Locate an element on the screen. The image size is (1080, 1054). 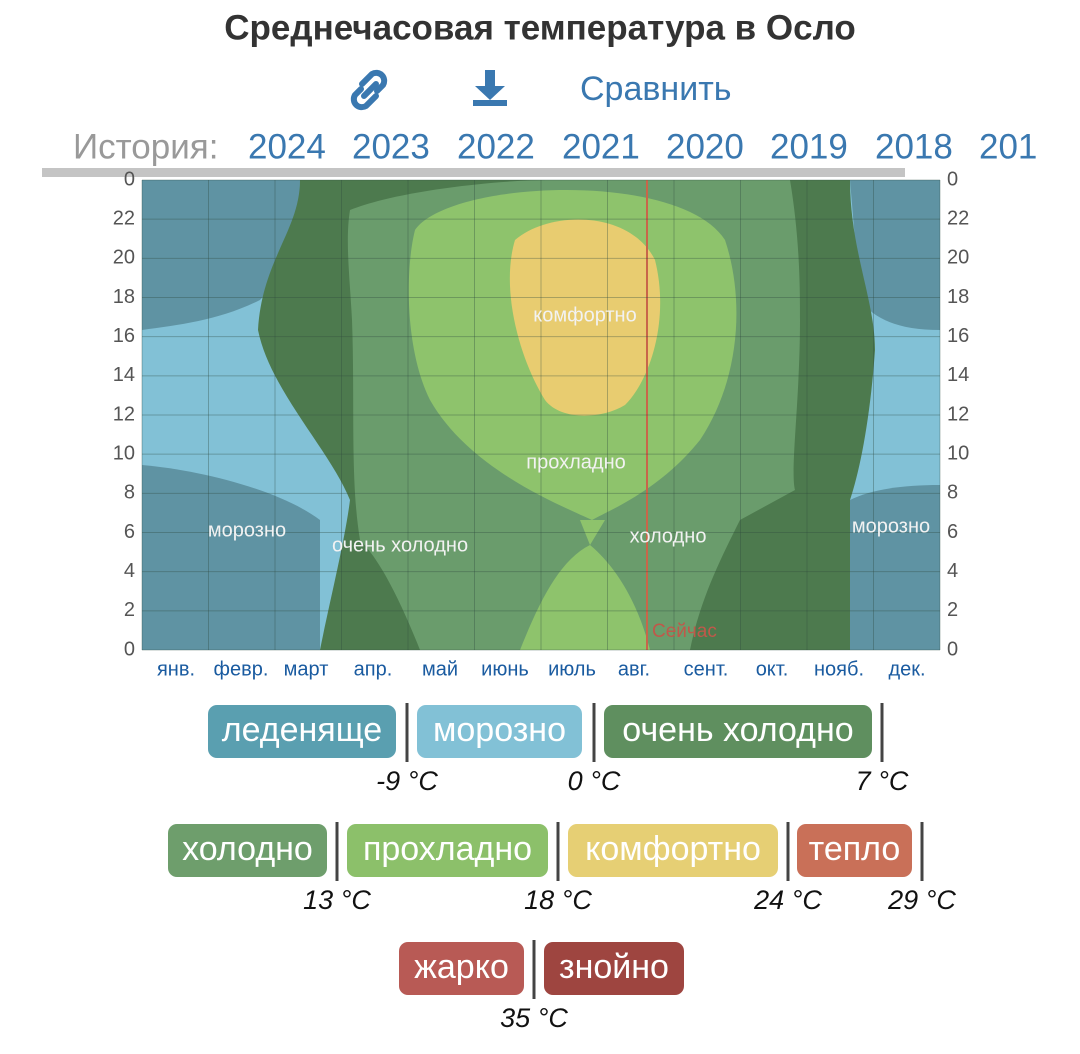
history-year: 2022 is located at coordinates (496, 146).